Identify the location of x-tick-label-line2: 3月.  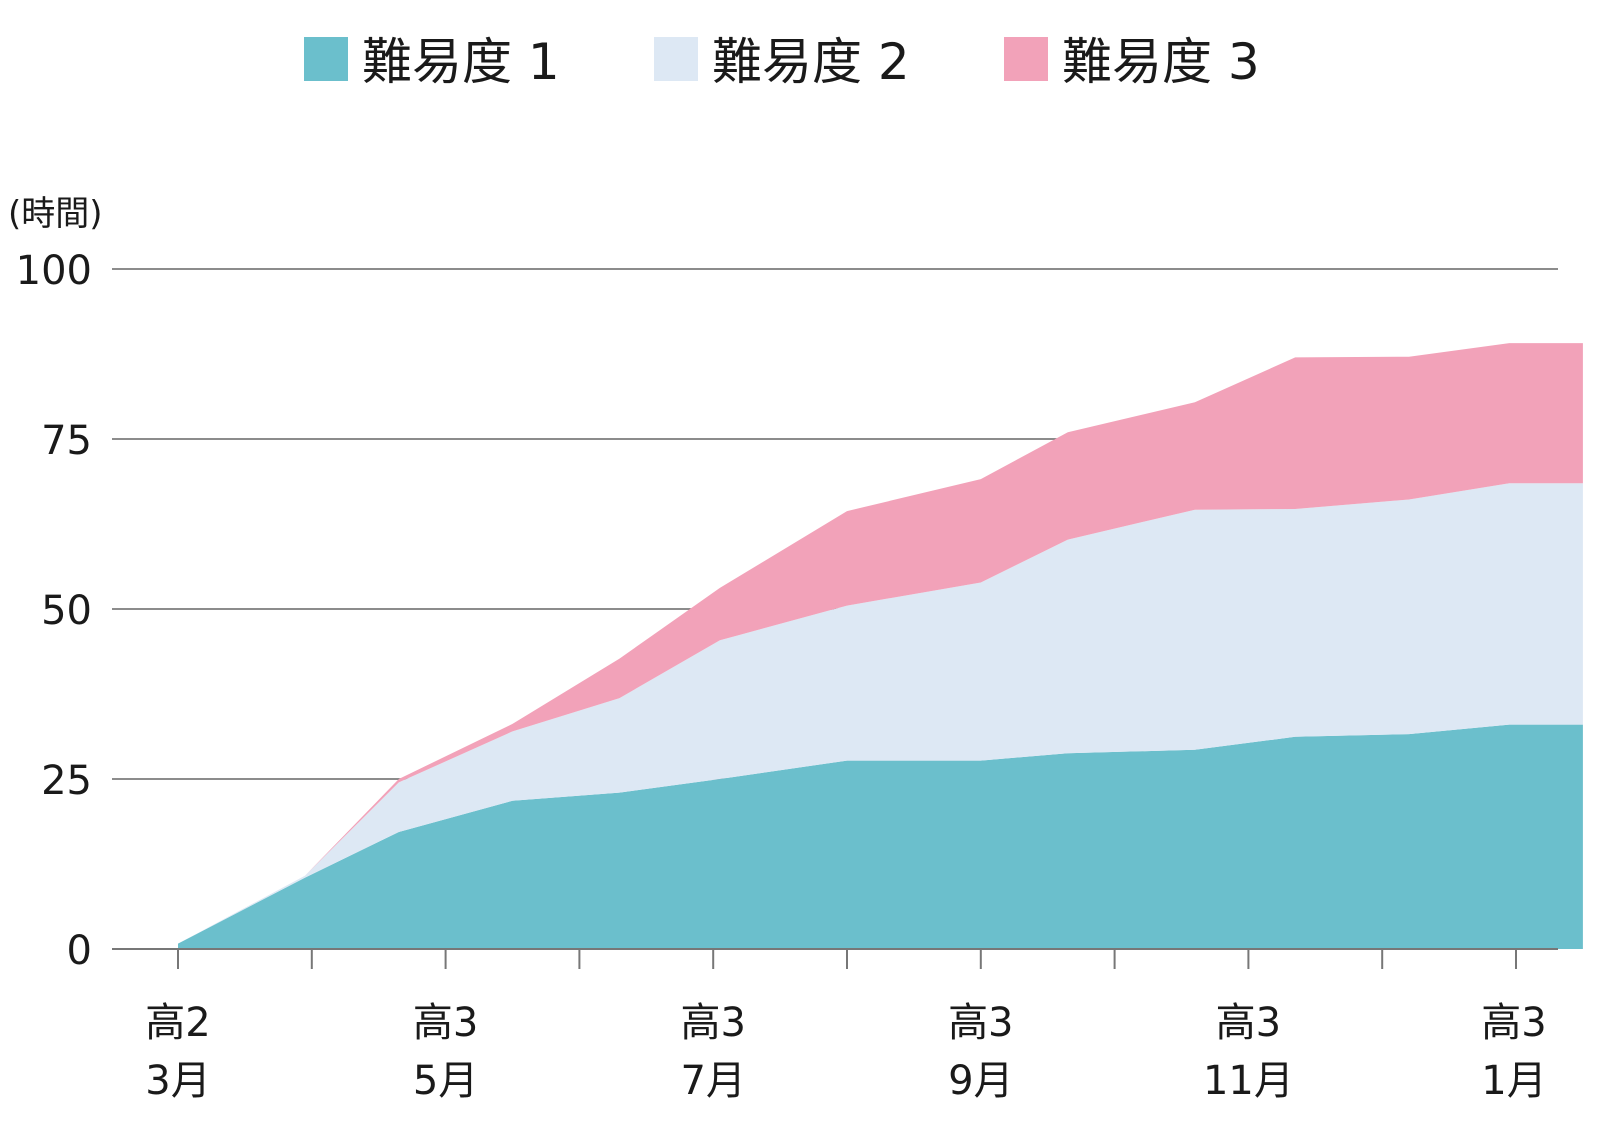
(177, 1081).